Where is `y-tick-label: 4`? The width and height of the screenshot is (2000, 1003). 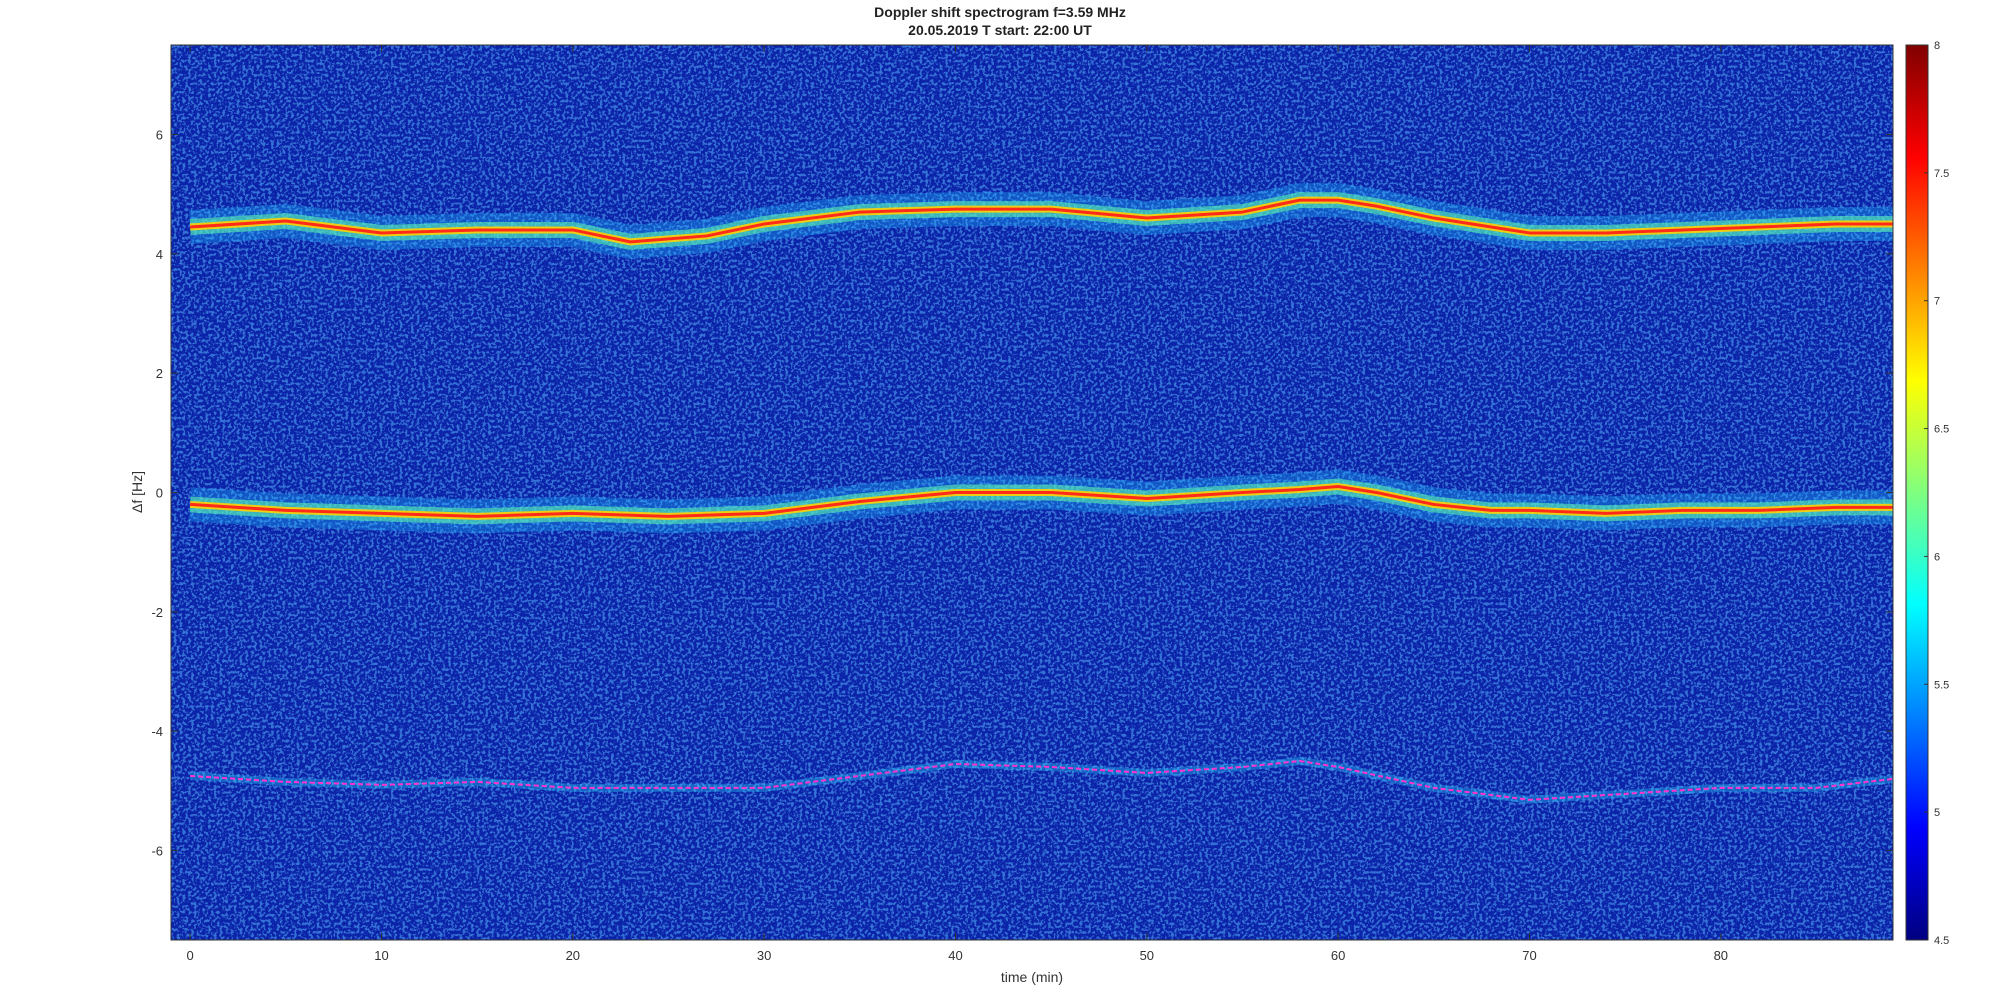 y-tick-label: 4 is located at coordinates (159, 254).